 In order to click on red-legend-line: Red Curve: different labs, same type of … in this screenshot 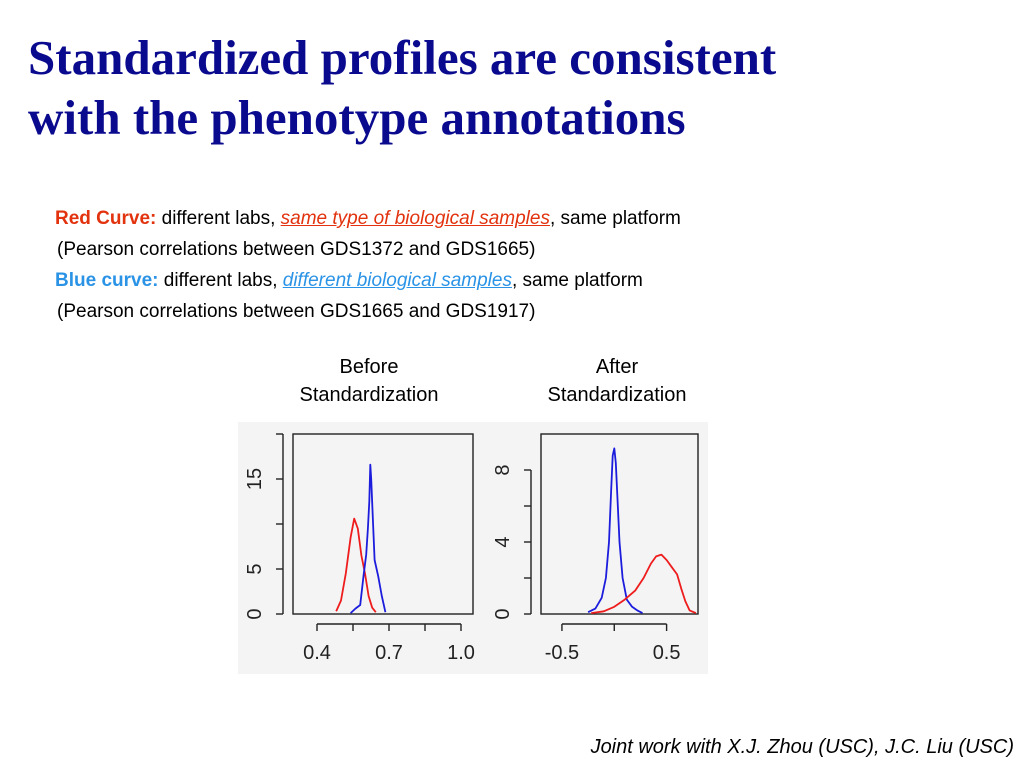, I will do `click(505, 218)`.